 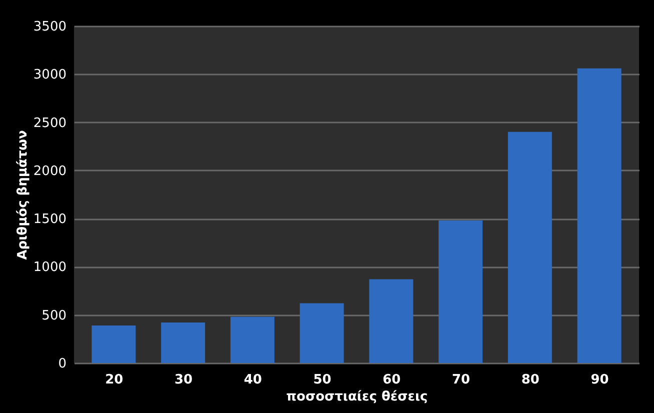 What do you see at coordinates (391, 380) in the screenshot?
I see `x-tick-label: 60` at bounding box center [391, 380].